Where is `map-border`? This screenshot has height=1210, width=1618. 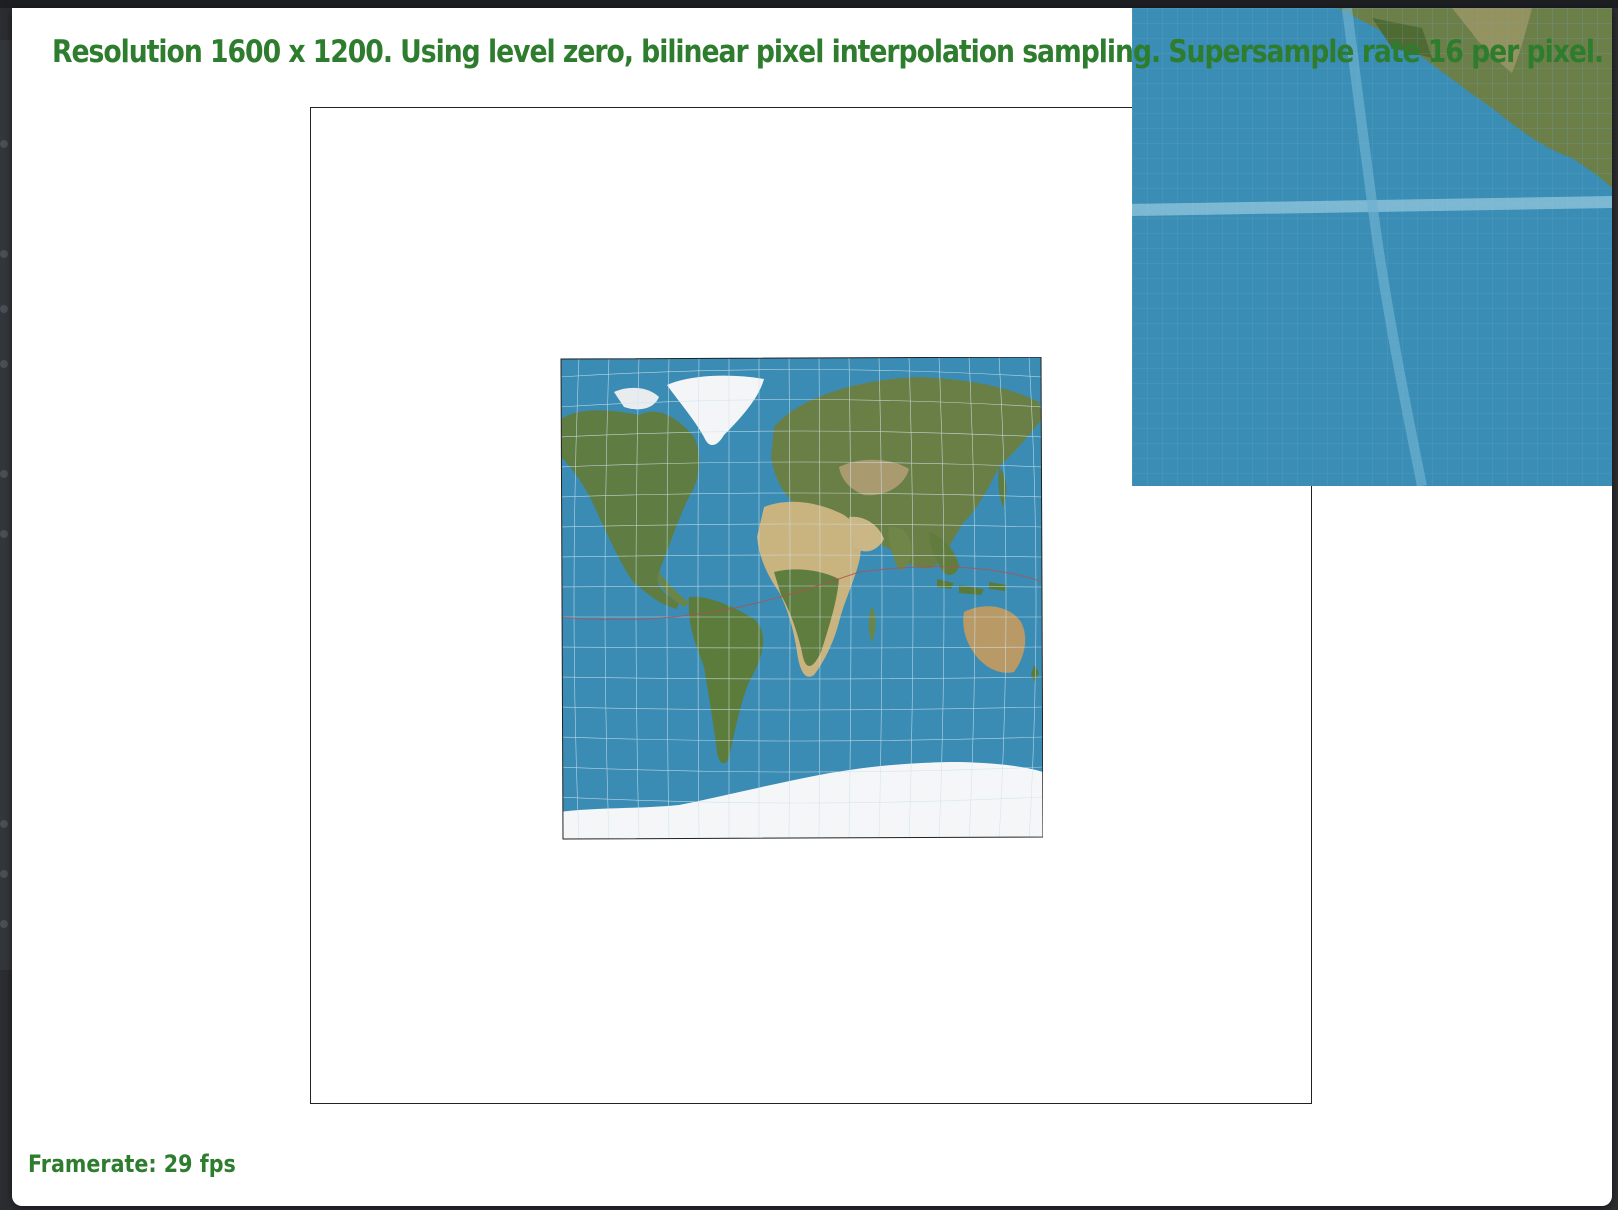 map-border is located at coordinates (801, 598).